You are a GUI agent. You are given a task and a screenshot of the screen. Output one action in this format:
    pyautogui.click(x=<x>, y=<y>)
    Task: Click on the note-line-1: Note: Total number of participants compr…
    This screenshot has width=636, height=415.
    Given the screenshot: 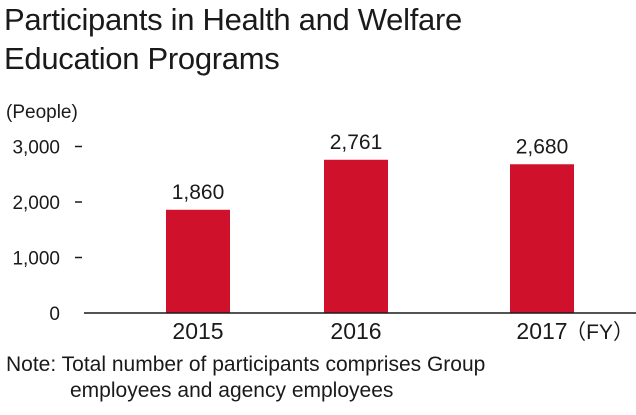 What is the action you would take?
    pyautogui.click(x=246, y=364)
    